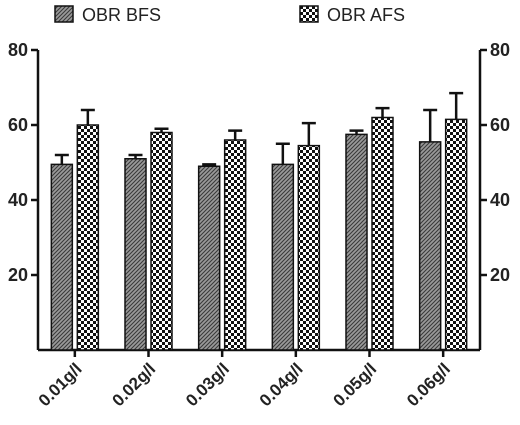 This screenshot has height=425, width=520. What do you see at coordinates (354, 384) in the screenshot?
I see `x-tick-label: 0.05g/l` at bounding box center [354, 384].